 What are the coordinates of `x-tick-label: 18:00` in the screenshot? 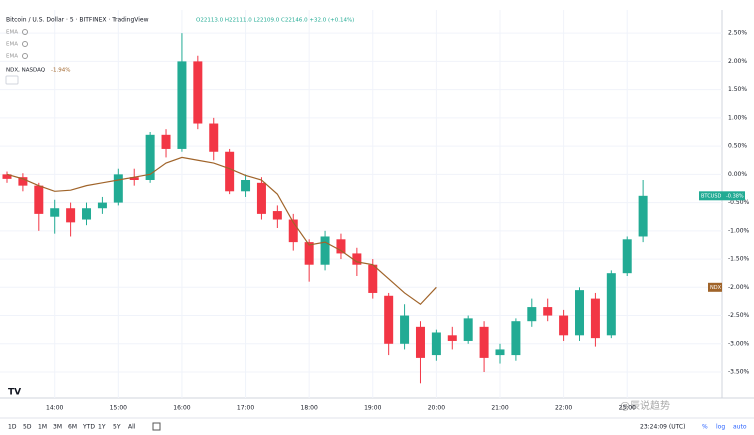 It's located at (309, 408).